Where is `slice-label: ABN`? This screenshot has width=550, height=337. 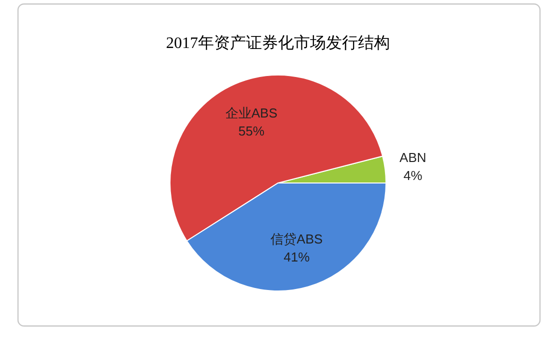 slice-label: ABN is located at coordinates (413, 157).